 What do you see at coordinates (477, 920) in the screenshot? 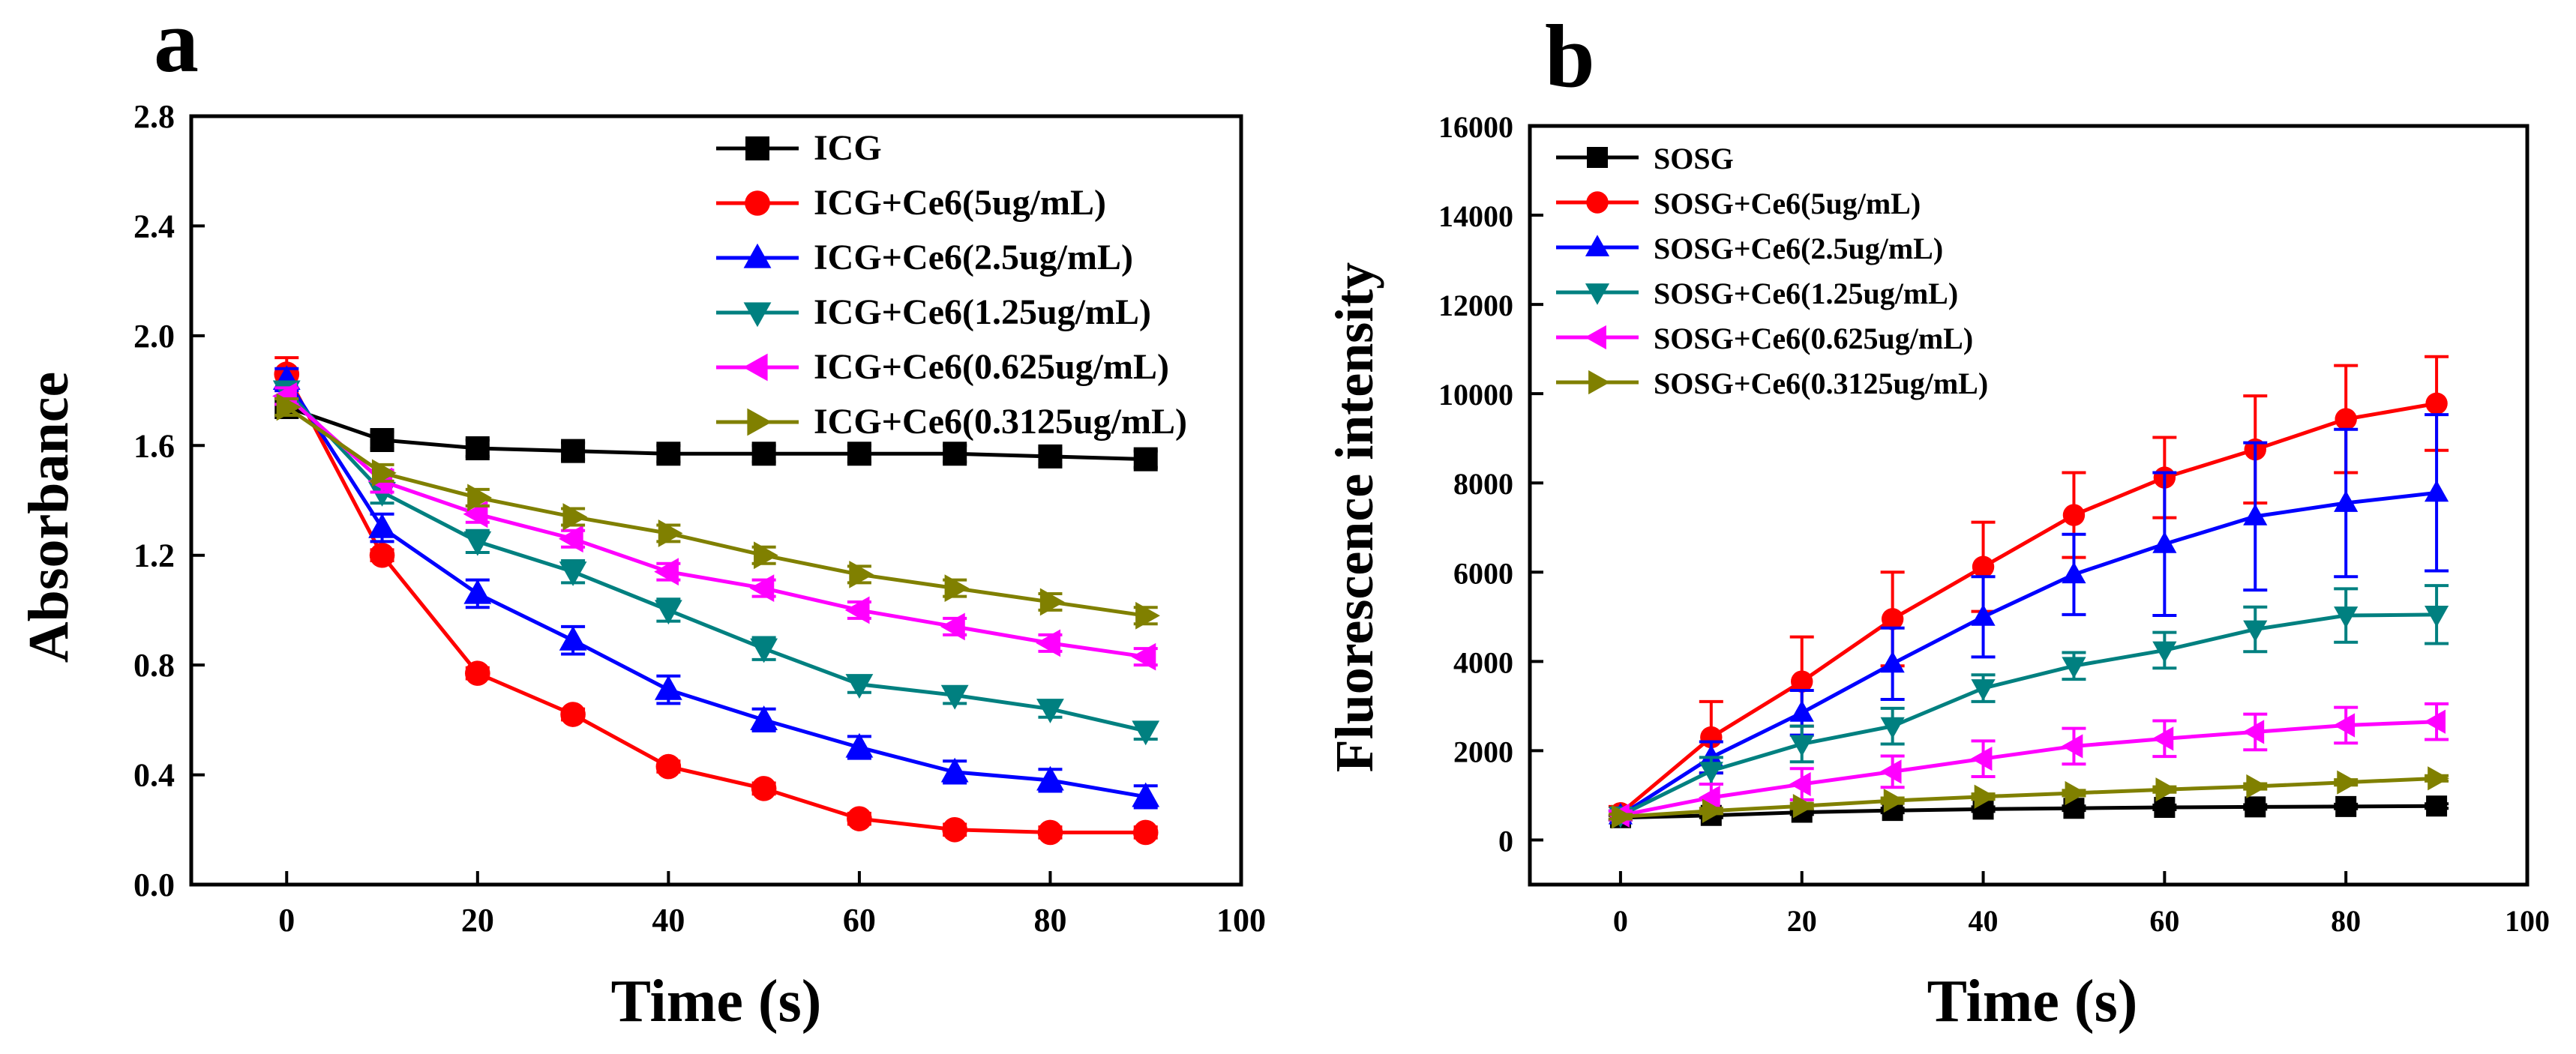
I see `x-tick-label: 20` at bounding box center [477, 920].